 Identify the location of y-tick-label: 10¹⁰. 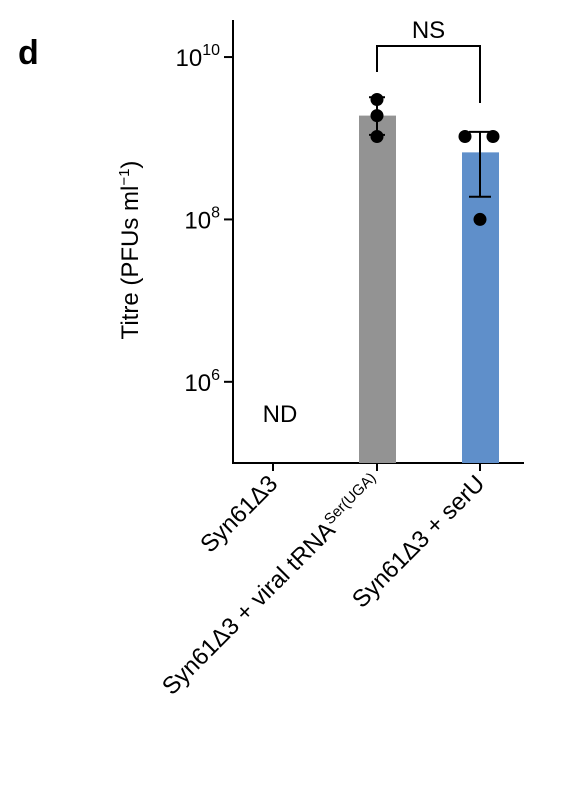
(198, 57).